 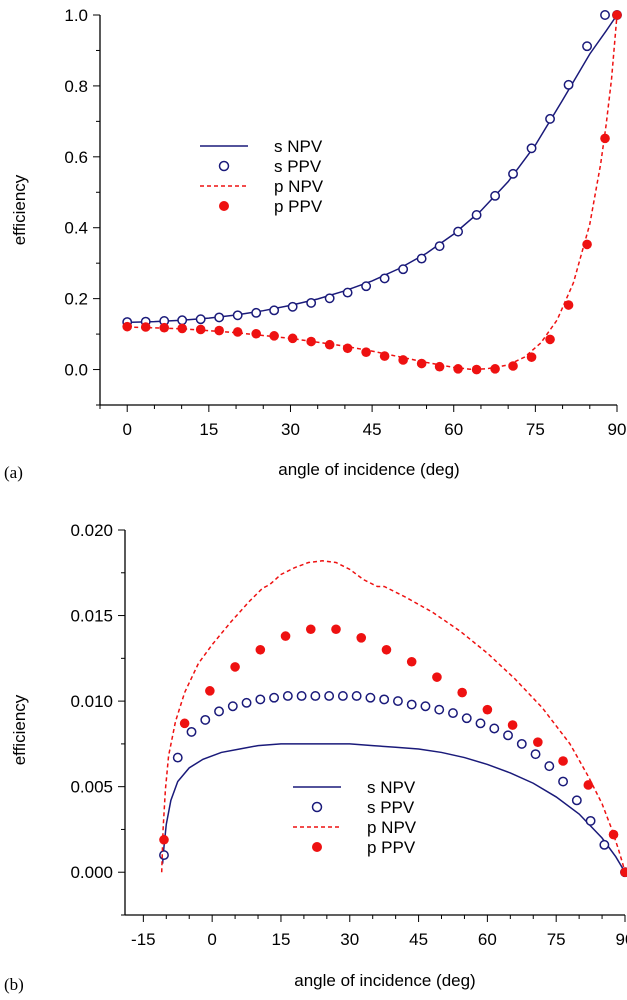 I want to click on legend-label: p NPV, so click(x=392, y=827).